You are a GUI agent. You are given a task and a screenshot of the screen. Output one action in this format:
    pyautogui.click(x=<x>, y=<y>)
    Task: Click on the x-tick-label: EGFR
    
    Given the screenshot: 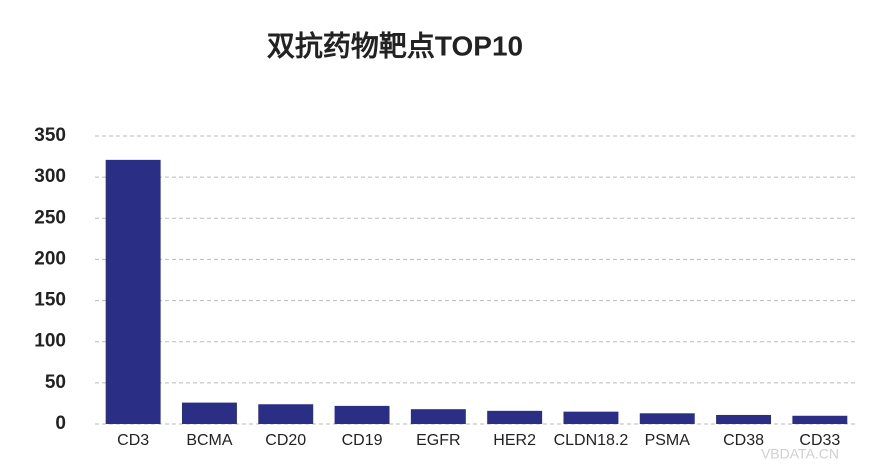 What is the action you would take?
    pyautogui.click(x=438, y=440)
    